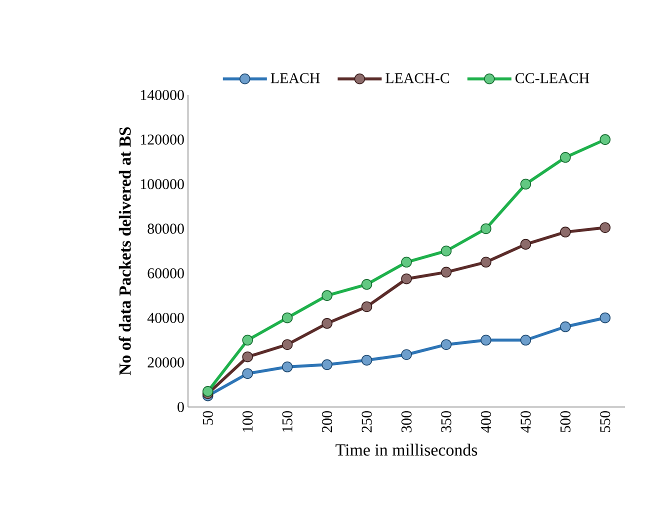  I want to click on y-tick-label: 120000, so click(162, 139).